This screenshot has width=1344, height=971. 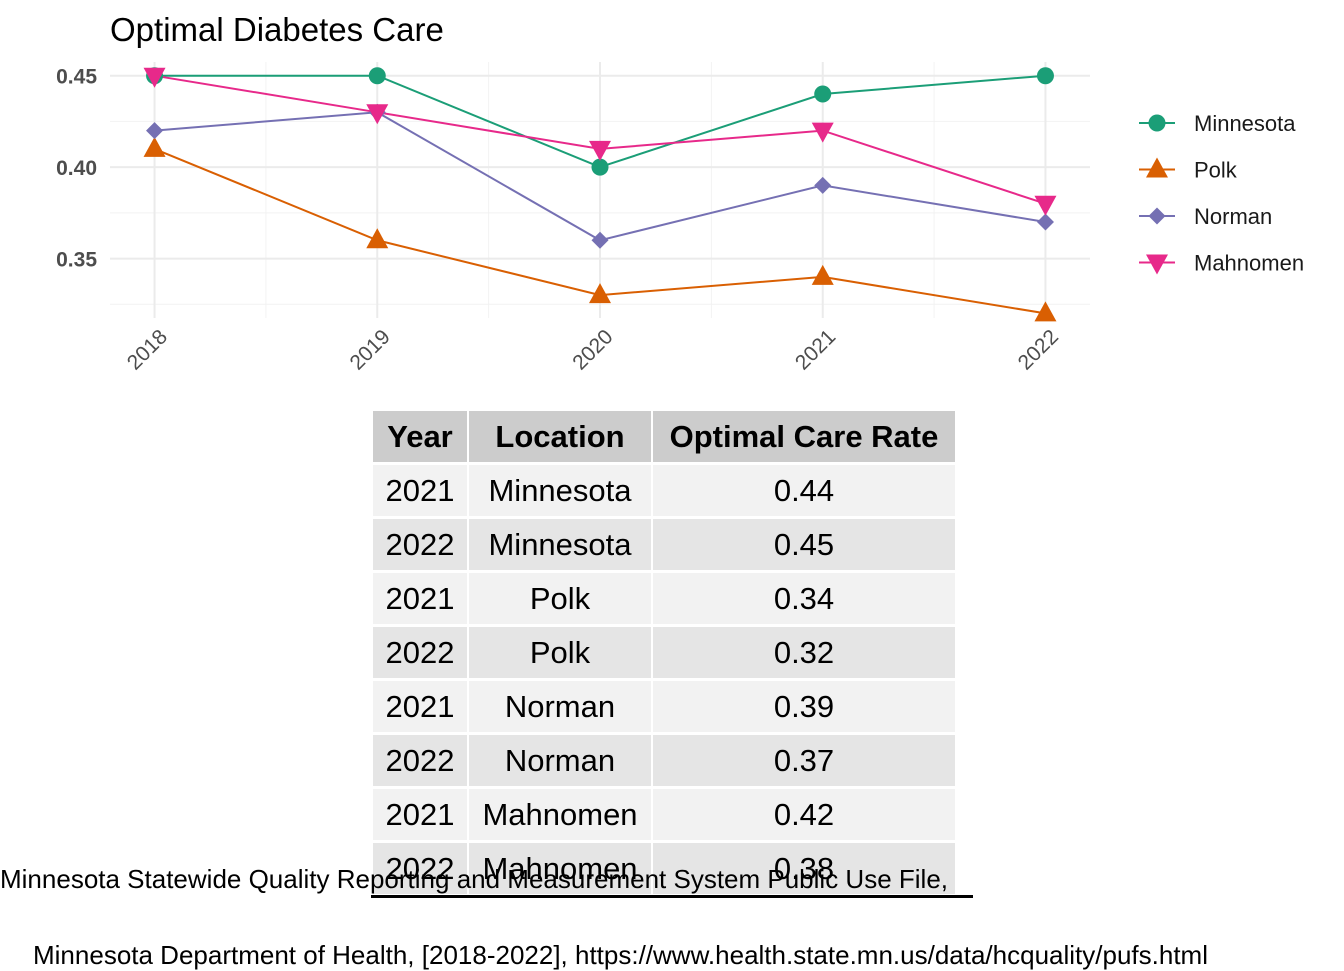 What do you see at coordinates (76, 77) in the screenshot?
I see `y-tick-label: 0.45` at bounding box center [76, 77].